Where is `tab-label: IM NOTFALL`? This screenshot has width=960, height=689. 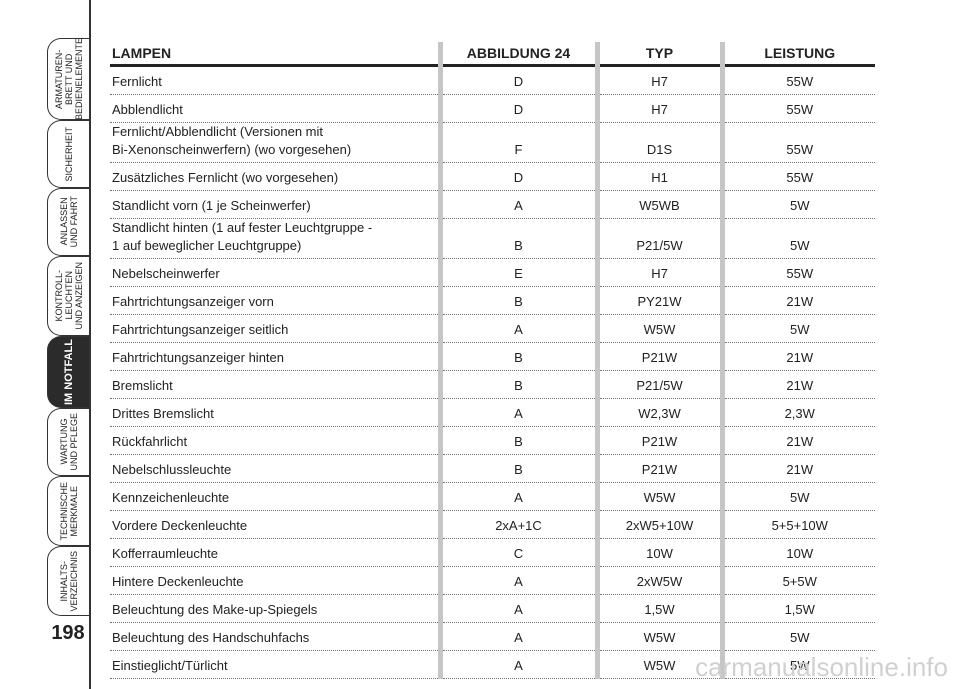 tab-label: IM NOTFALL is located at coordinates (68, 372).